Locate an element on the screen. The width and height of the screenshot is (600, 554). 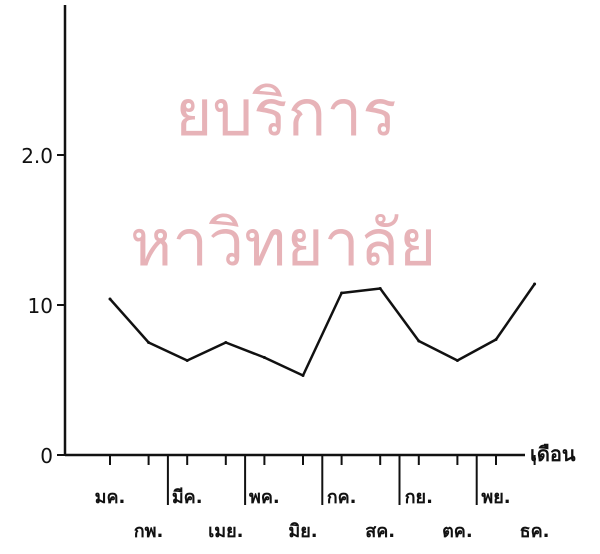
x-tick-label: มค. is located at coordinates (110, 497).